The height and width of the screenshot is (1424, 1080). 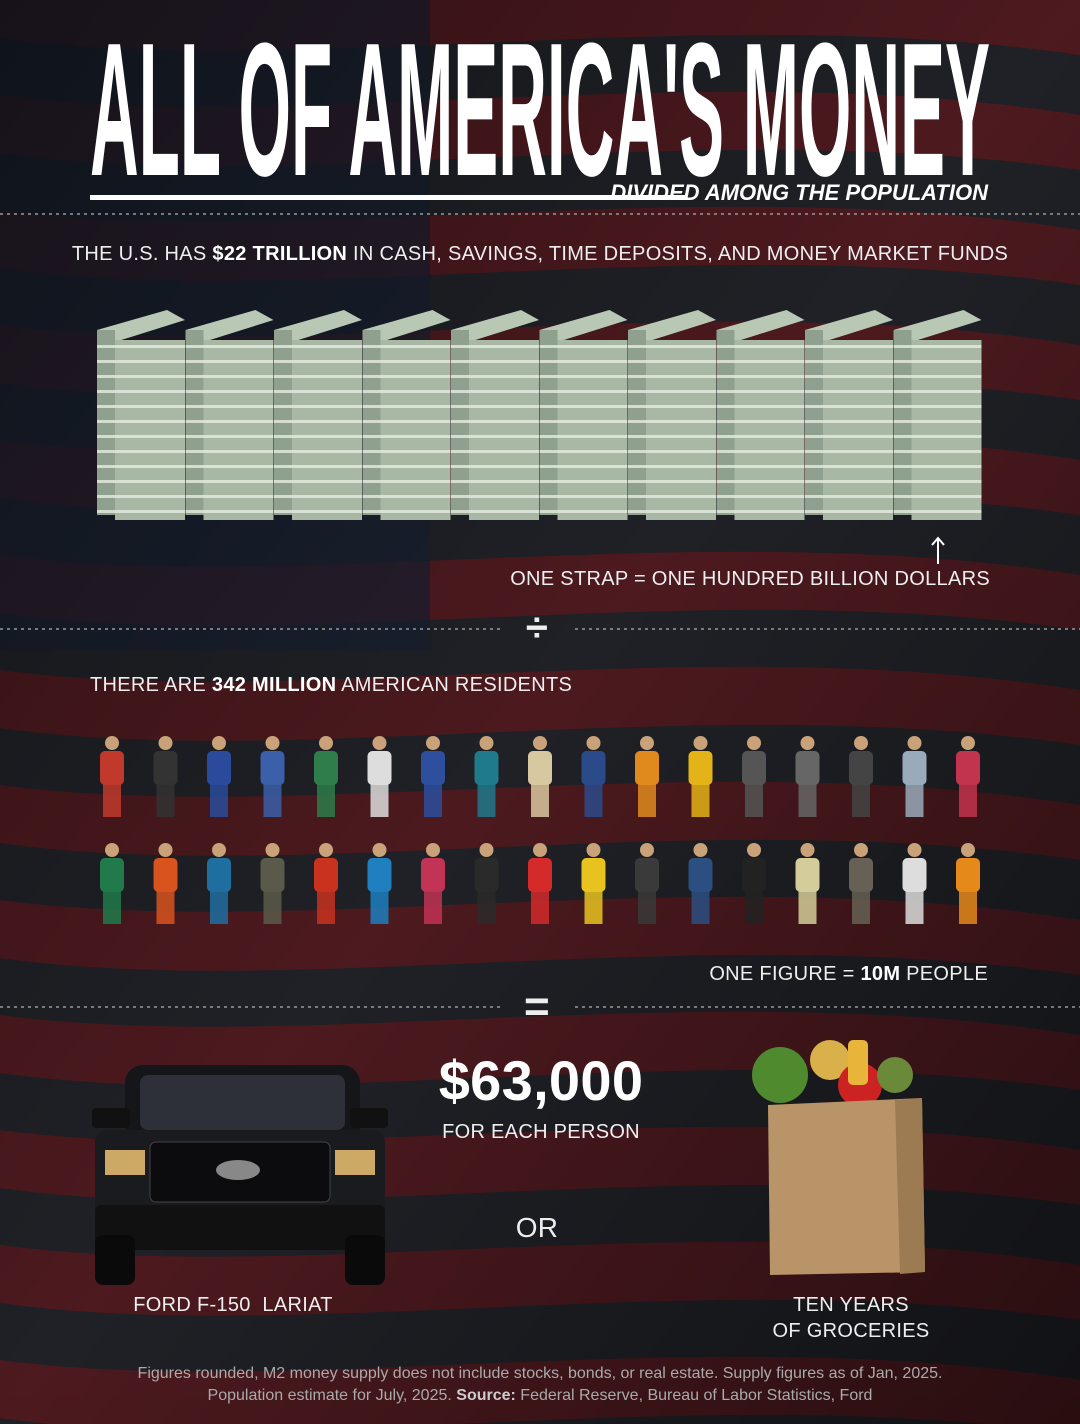 What do you see at coordinates (541, 1132) in the screenshot?
I see `amount-caption: FOR EACH PERSON` at bounding box center [541, 1132].